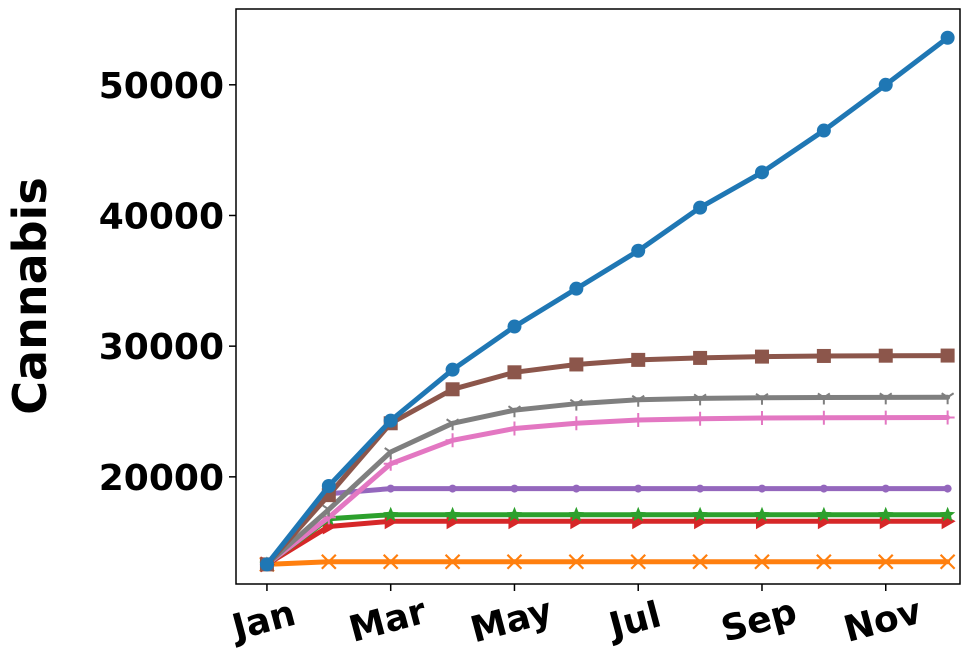 The width and height of the screenshot is (969, 665). I want to click on y-axis-title: Cannabis, so click(30, 295).